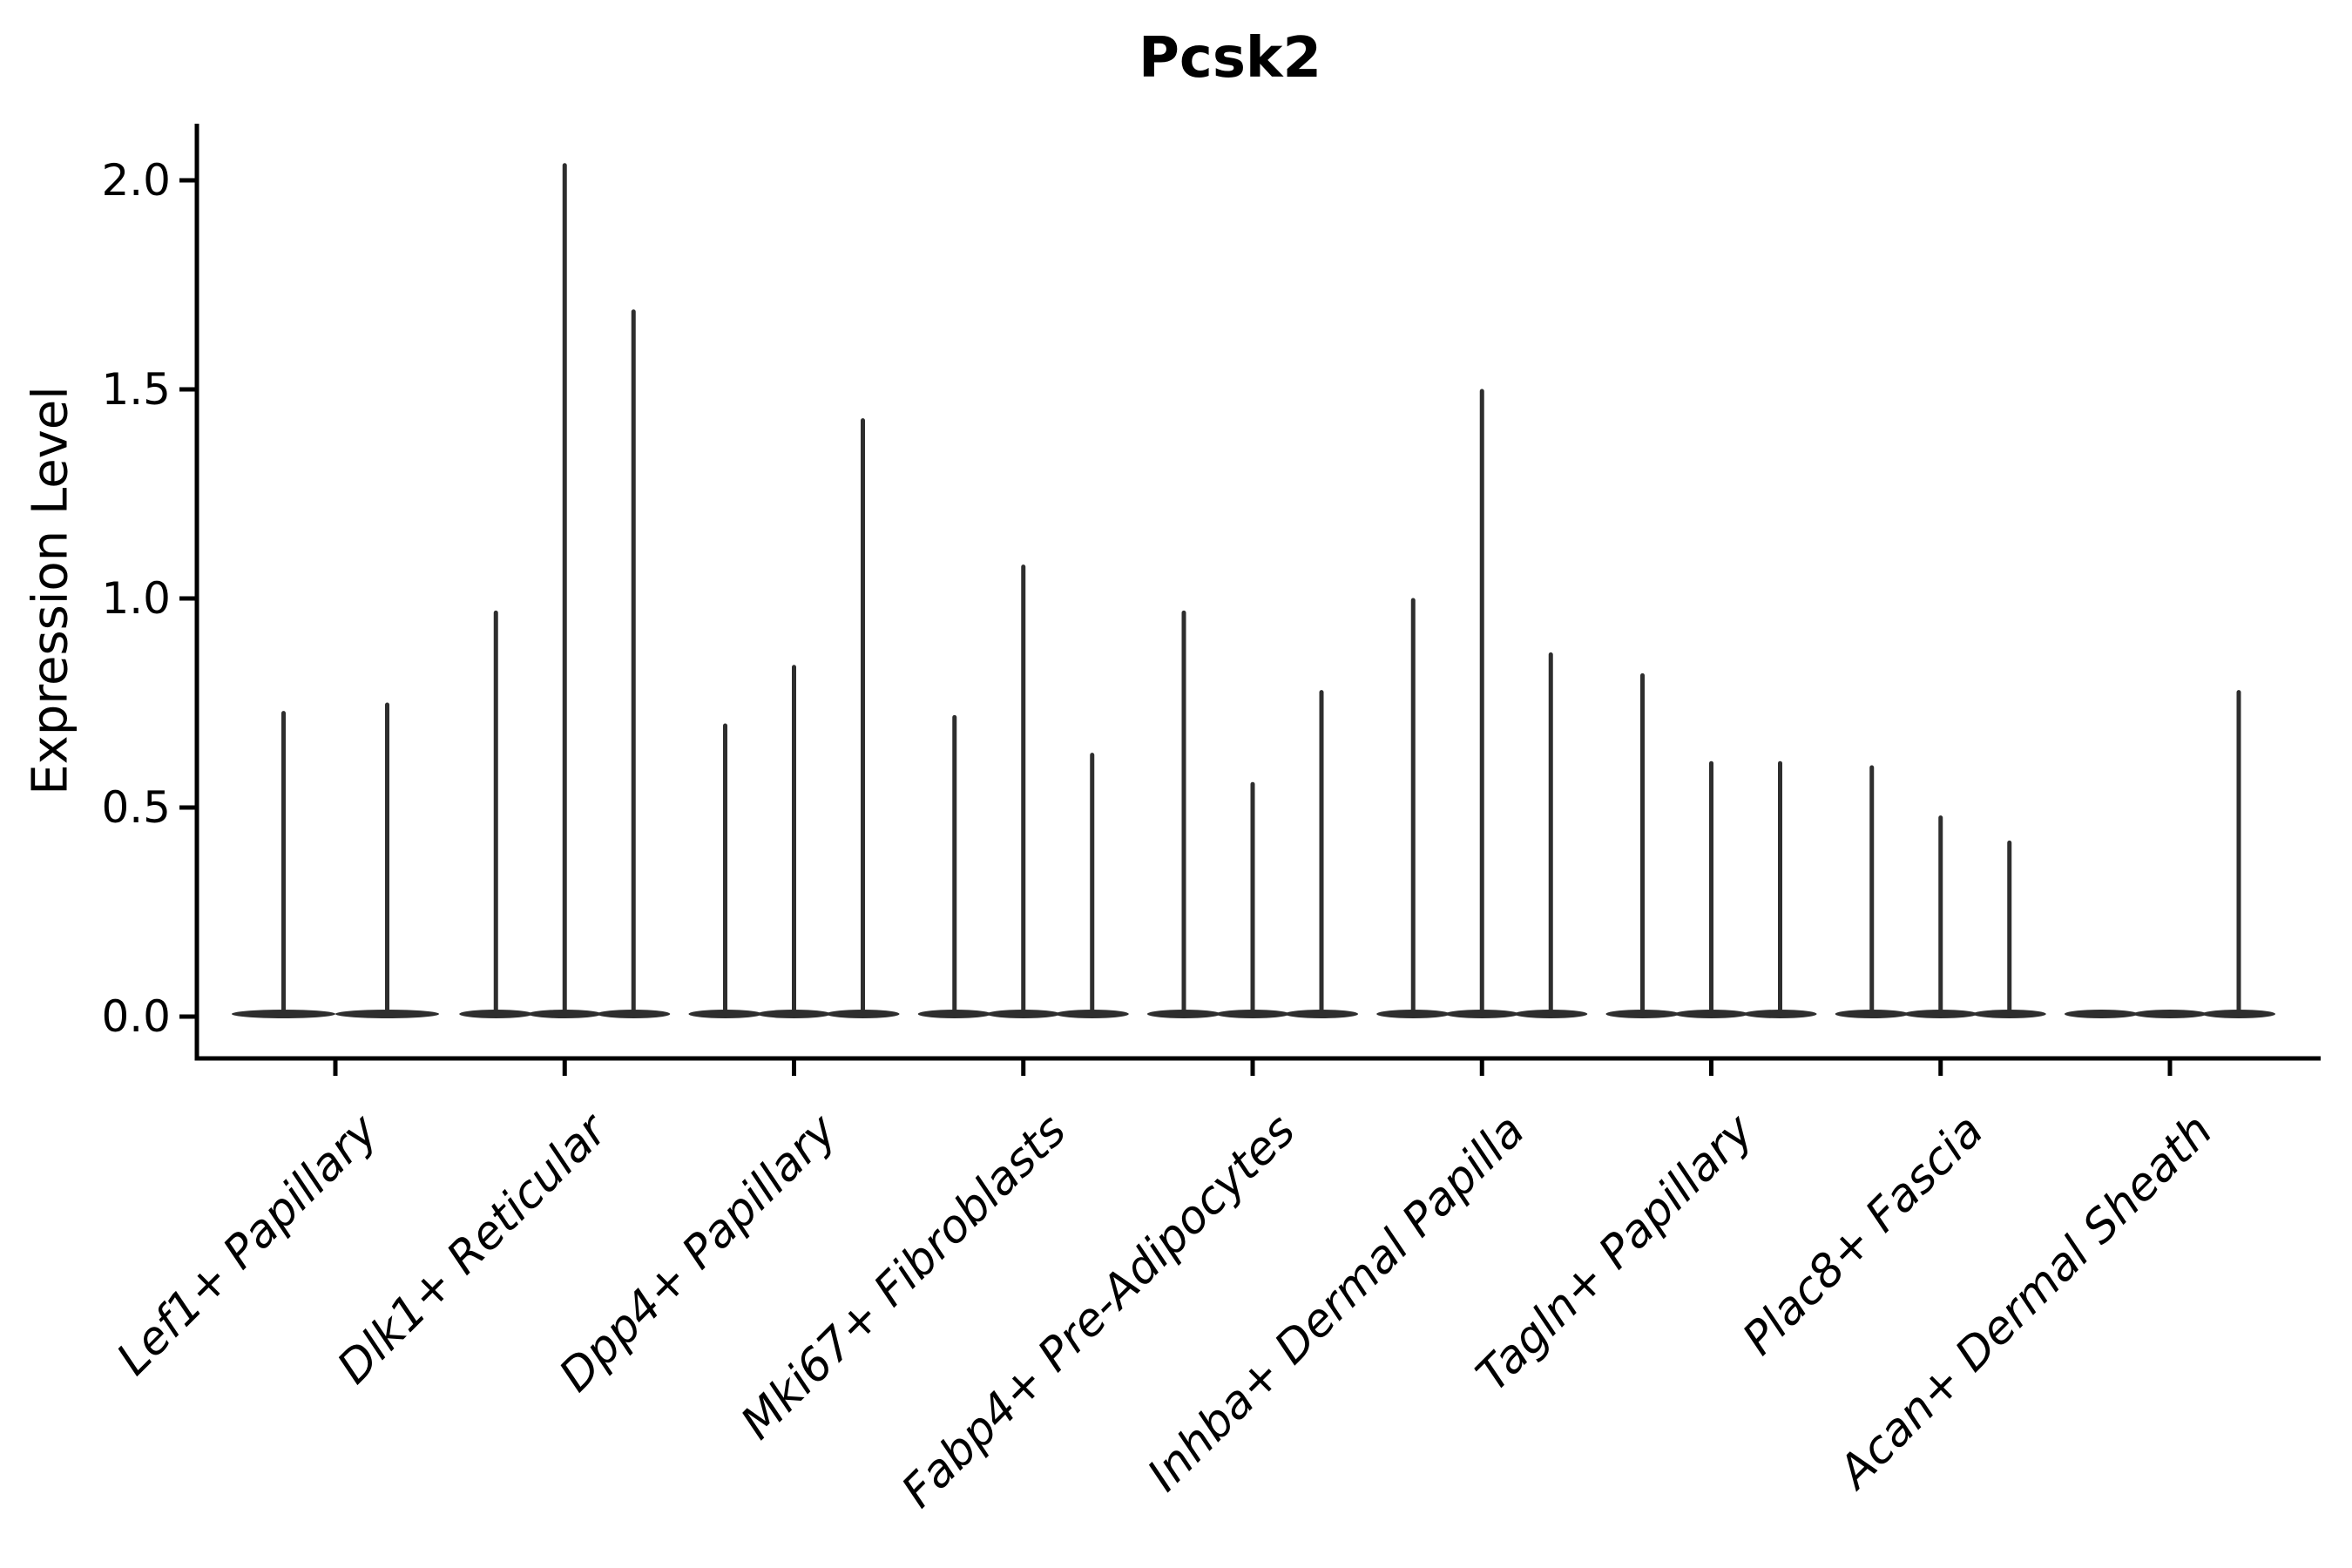 The image size is (2352, 1568). I want to click on y-tick-label: 2.0, so click(136, 180).